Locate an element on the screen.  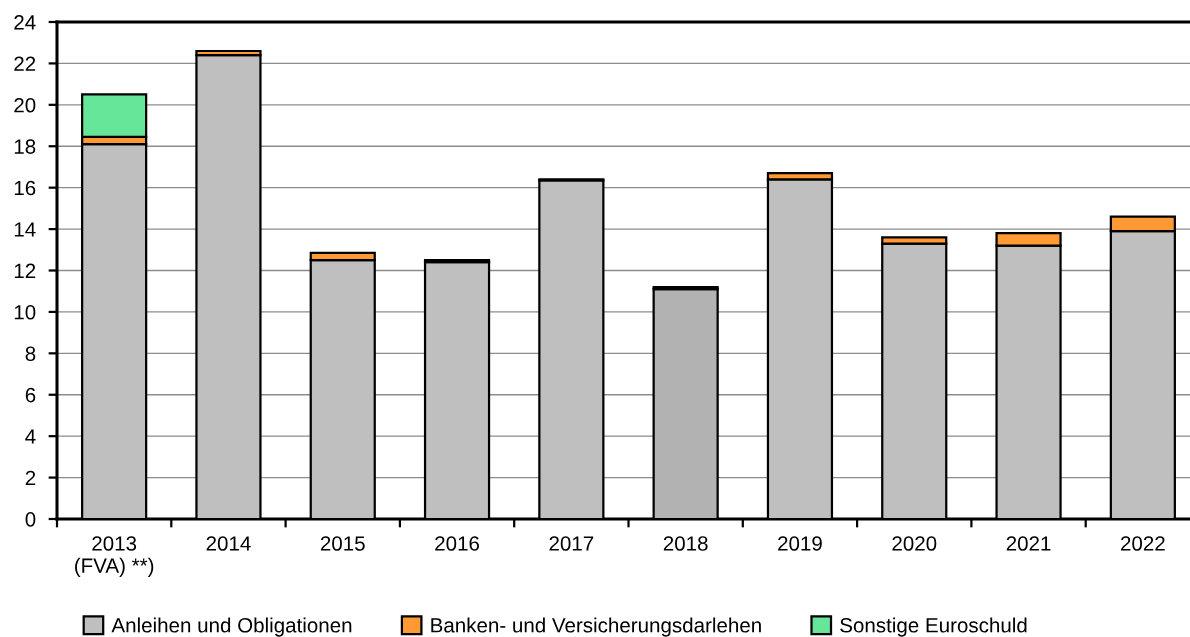
x-tick-label: 2014 is located at coordinates (228, 543).